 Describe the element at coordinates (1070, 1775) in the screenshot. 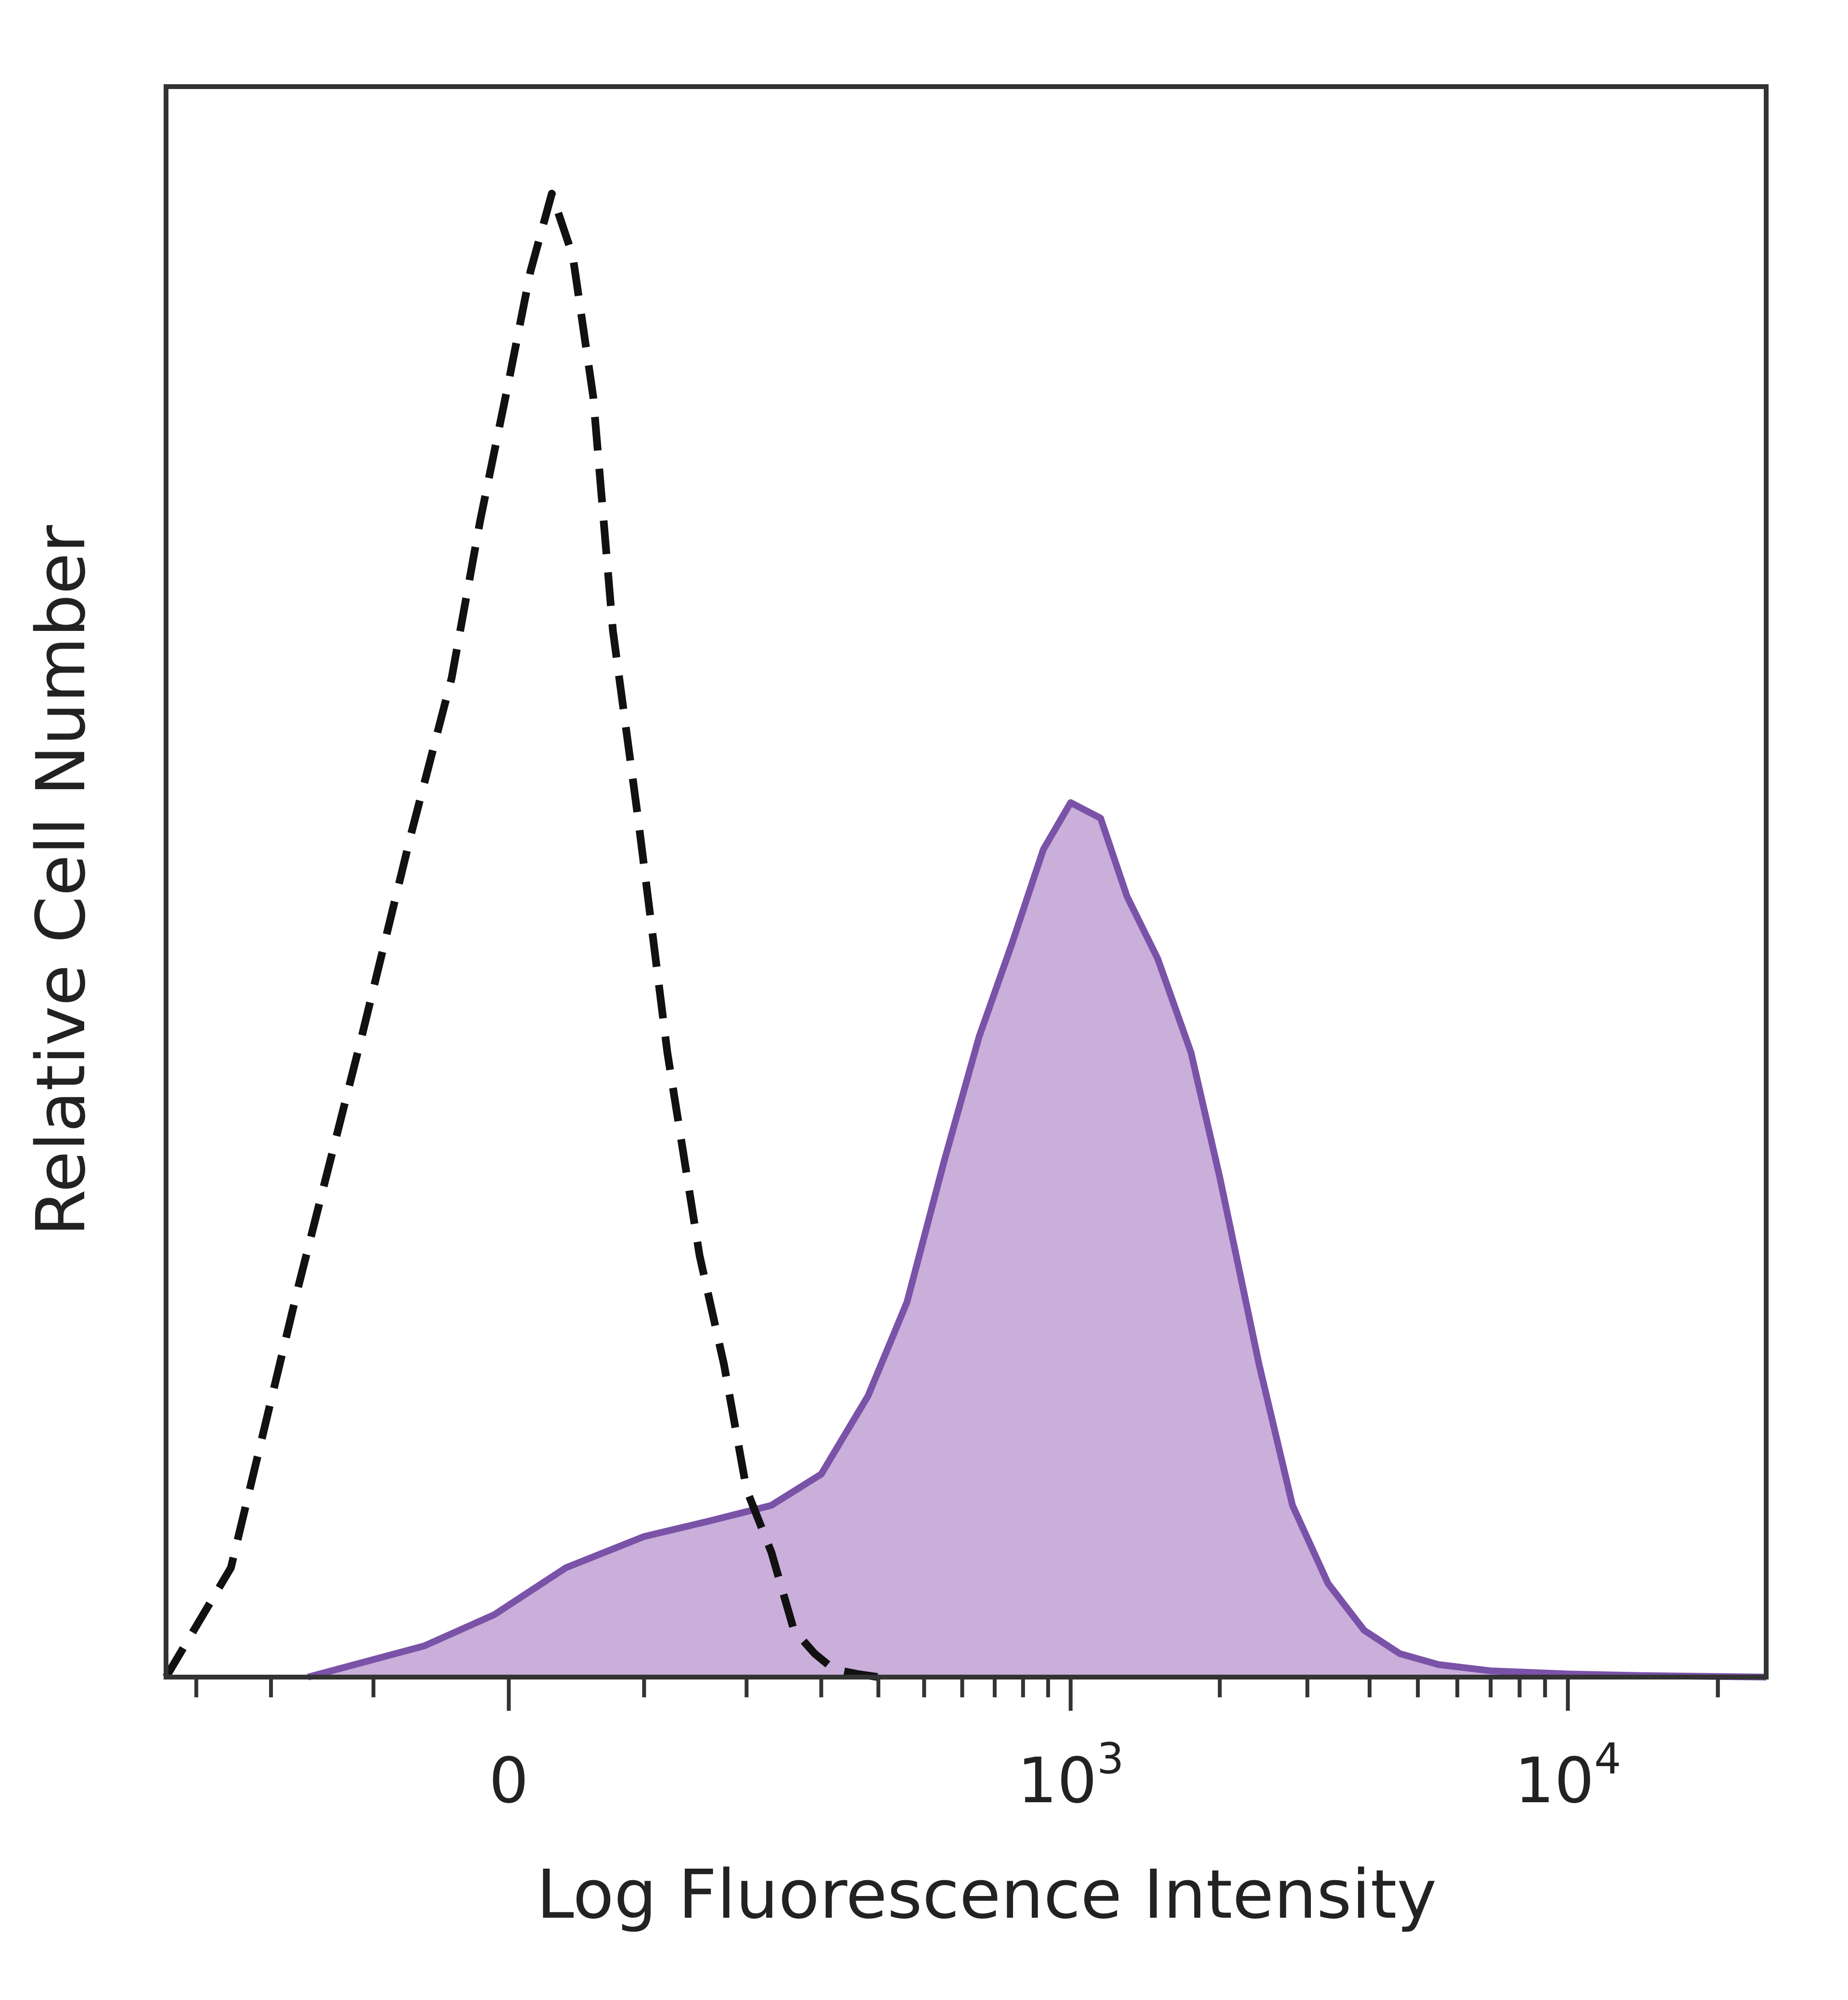

I see `x-tick-label-1: 10³` at that location.